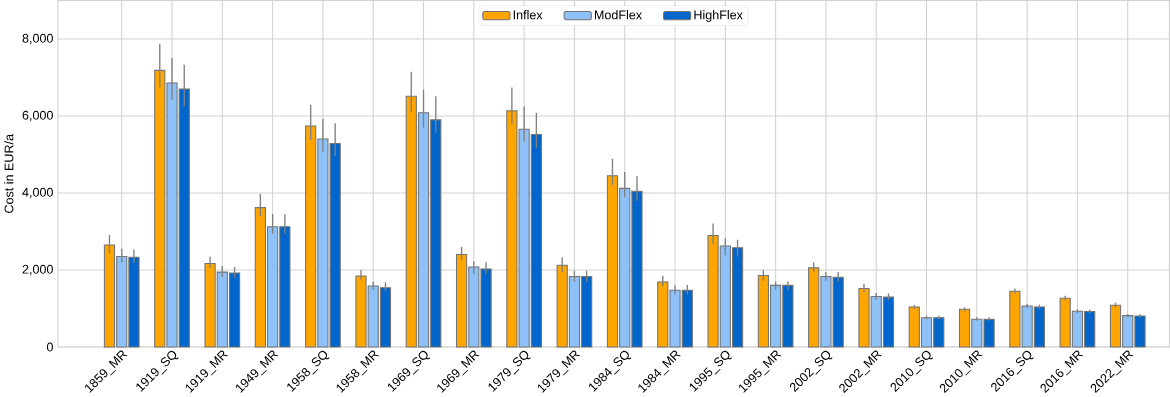 The image size is (1170, 397). What do you see at coordinates (9, 174) in the screenshot?
I see `y-axis-title: Cost in EUR/a` at bounding box center [9, 174].